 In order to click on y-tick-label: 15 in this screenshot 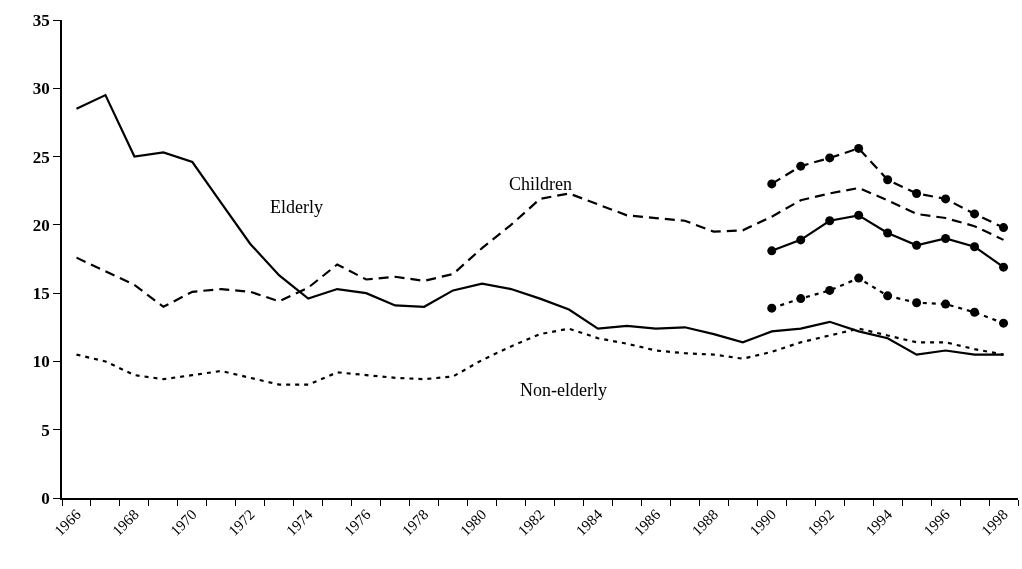, I will do `click(41, 294)`.